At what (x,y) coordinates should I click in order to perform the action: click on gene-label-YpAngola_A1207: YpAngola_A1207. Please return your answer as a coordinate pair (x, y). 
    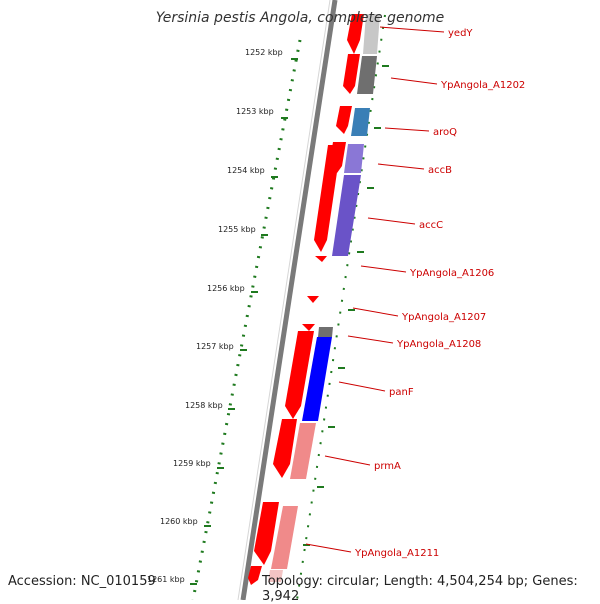
    Looking at the image, I should click on (443, 317).